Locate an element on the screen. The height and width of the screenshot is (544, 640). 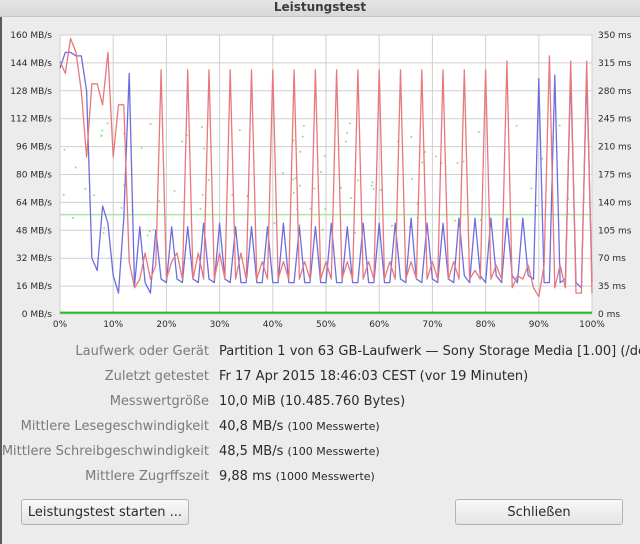
y-right-tick-label: 315 ms is located at coordinates (615, 64).